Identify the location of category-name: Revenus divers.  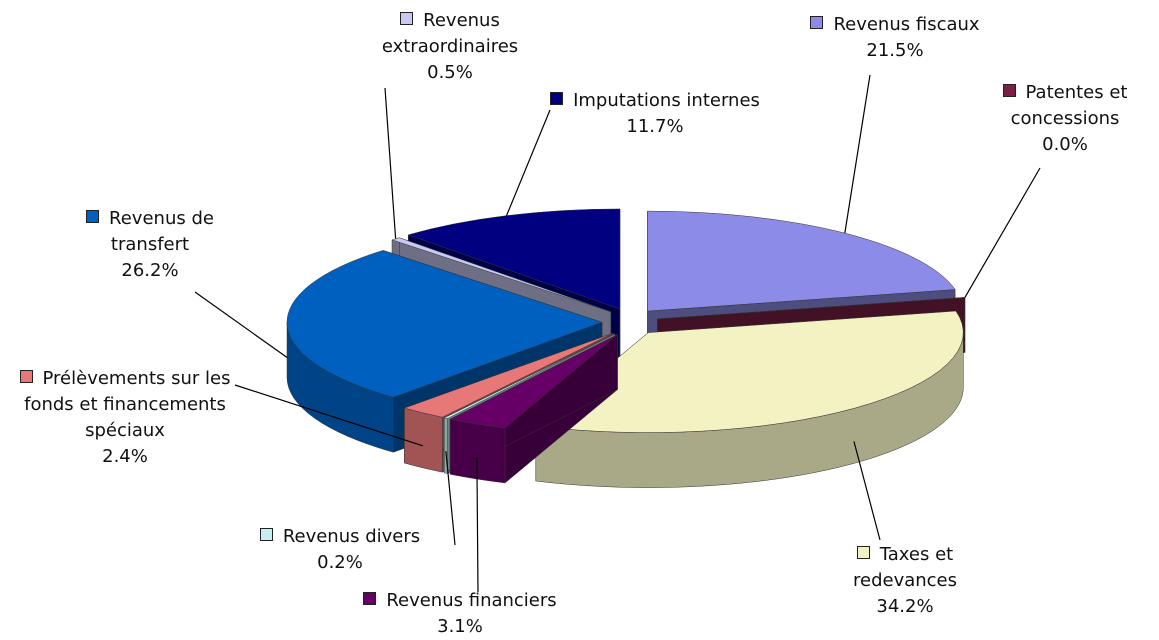
(351, 536).